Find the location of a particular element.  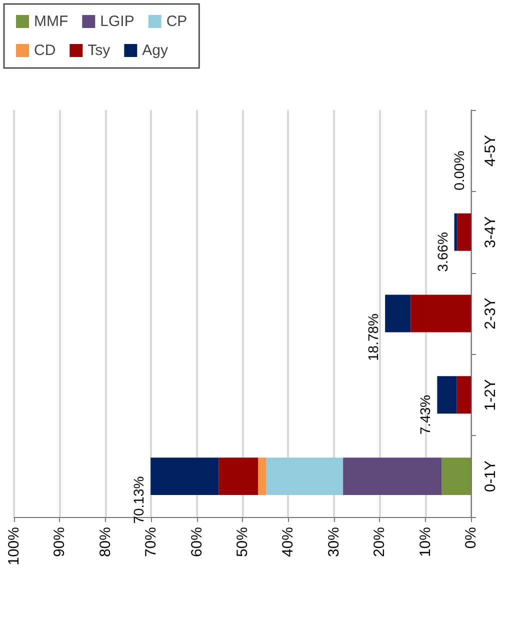

x-tick-label: 40% is located at coordinates (288, 542).